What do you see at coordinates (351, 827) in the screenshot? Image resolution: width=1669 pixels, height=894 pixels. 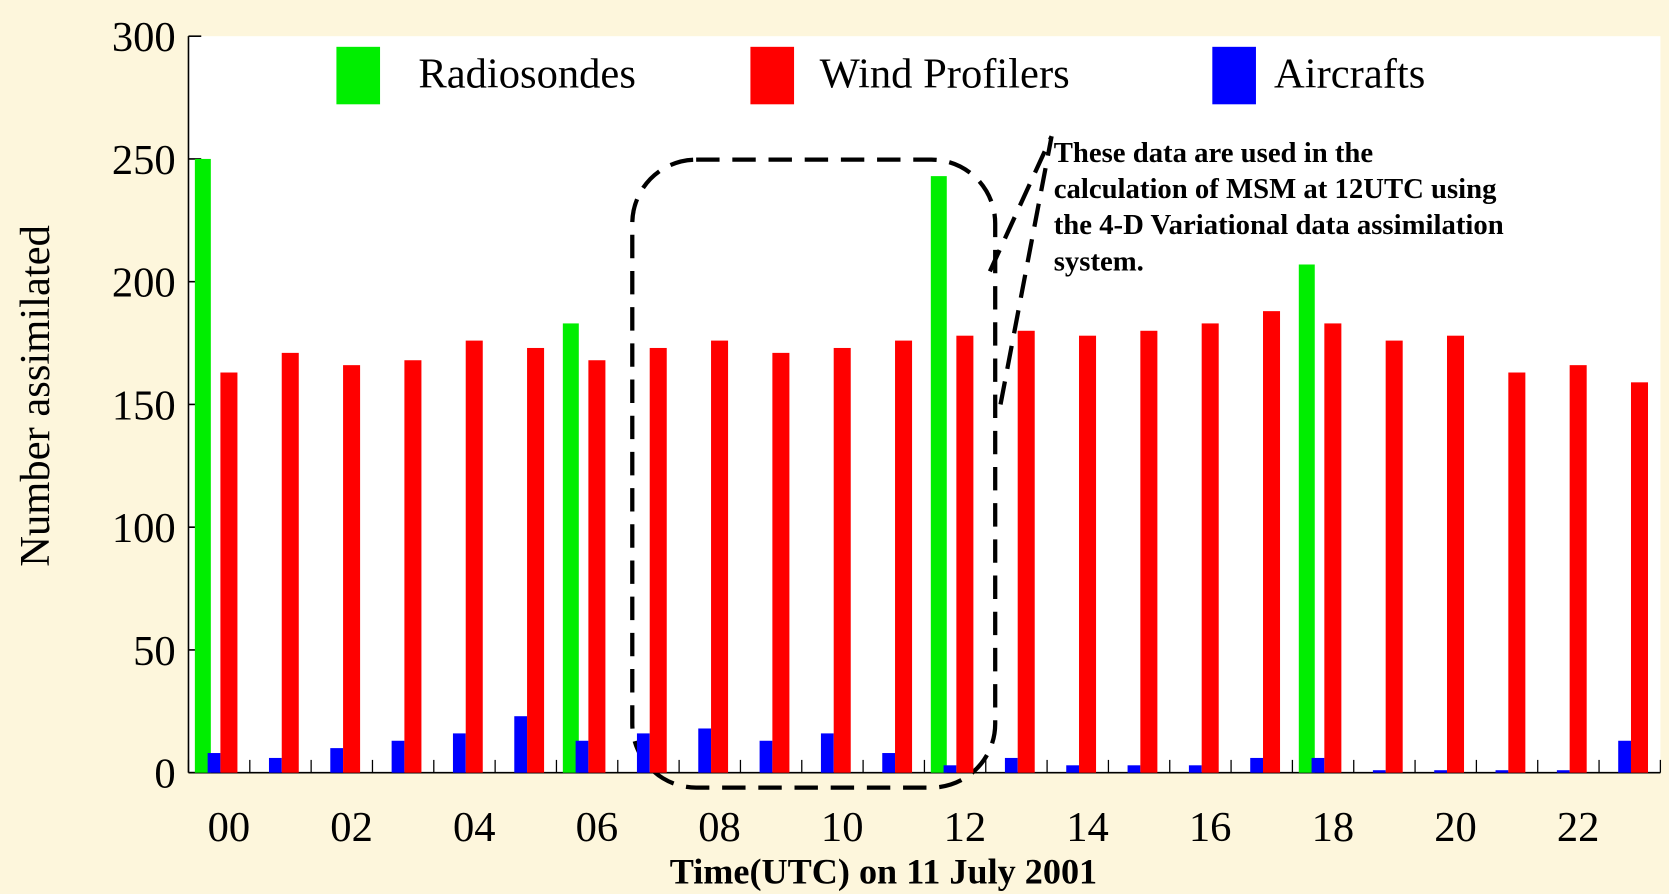 I see `x-tick-label: 02` at bounding box center [351, 827].